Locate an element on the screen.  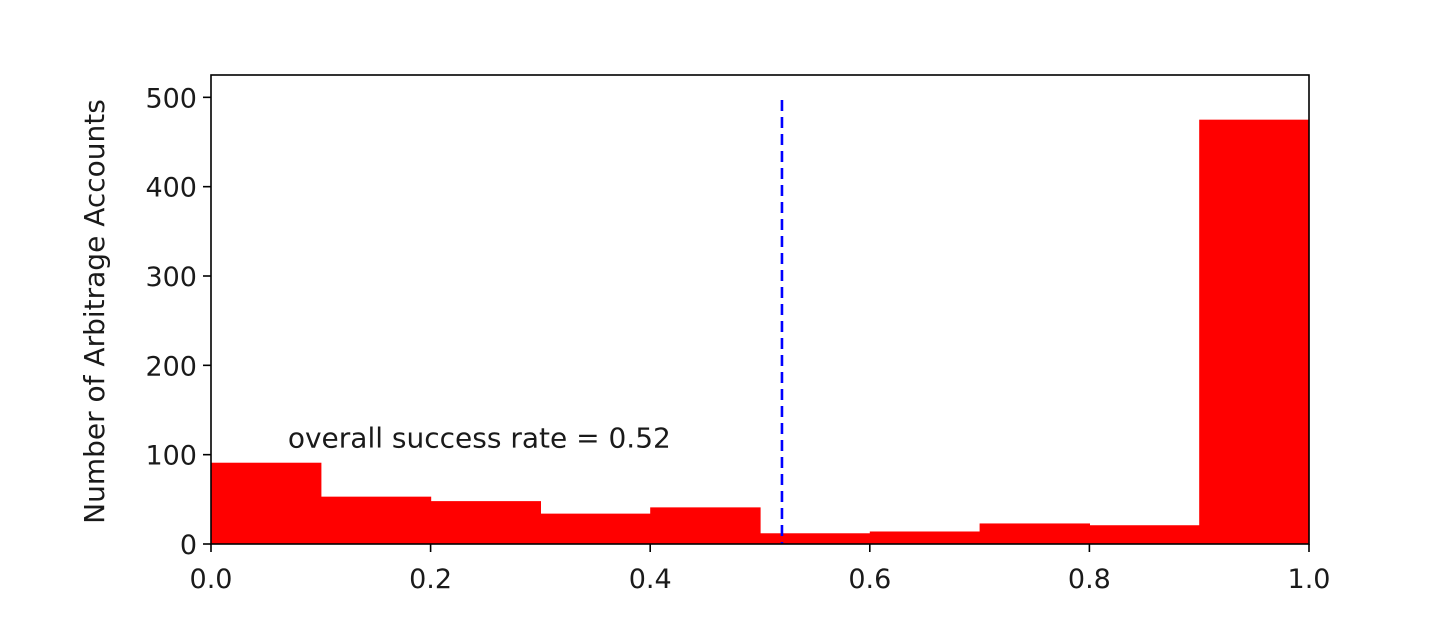
y-tick-label: 100 is located at coordinates (171, 456).